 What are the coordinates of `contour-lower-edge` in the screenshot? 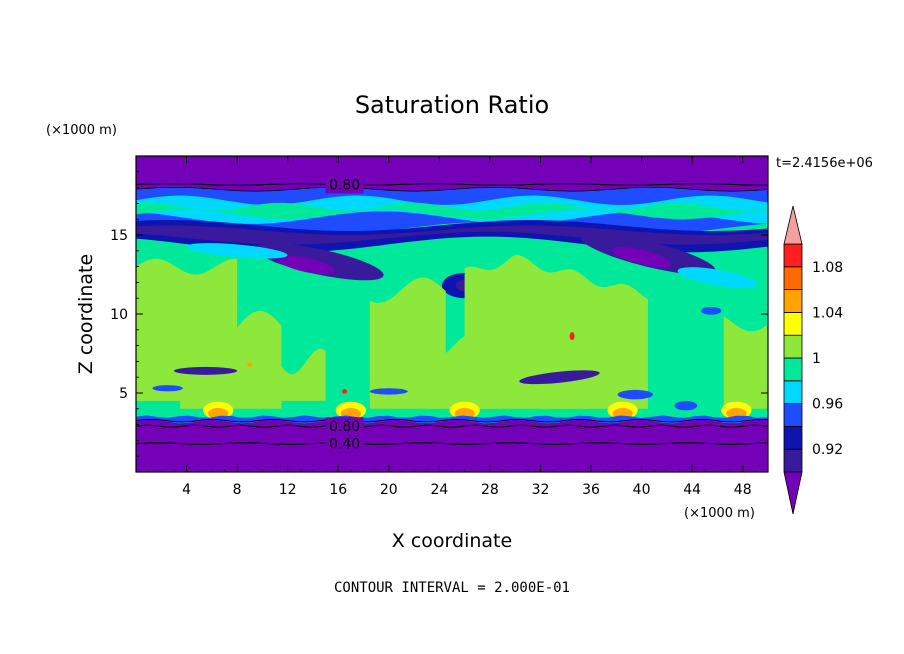 It's located at (452, 421).